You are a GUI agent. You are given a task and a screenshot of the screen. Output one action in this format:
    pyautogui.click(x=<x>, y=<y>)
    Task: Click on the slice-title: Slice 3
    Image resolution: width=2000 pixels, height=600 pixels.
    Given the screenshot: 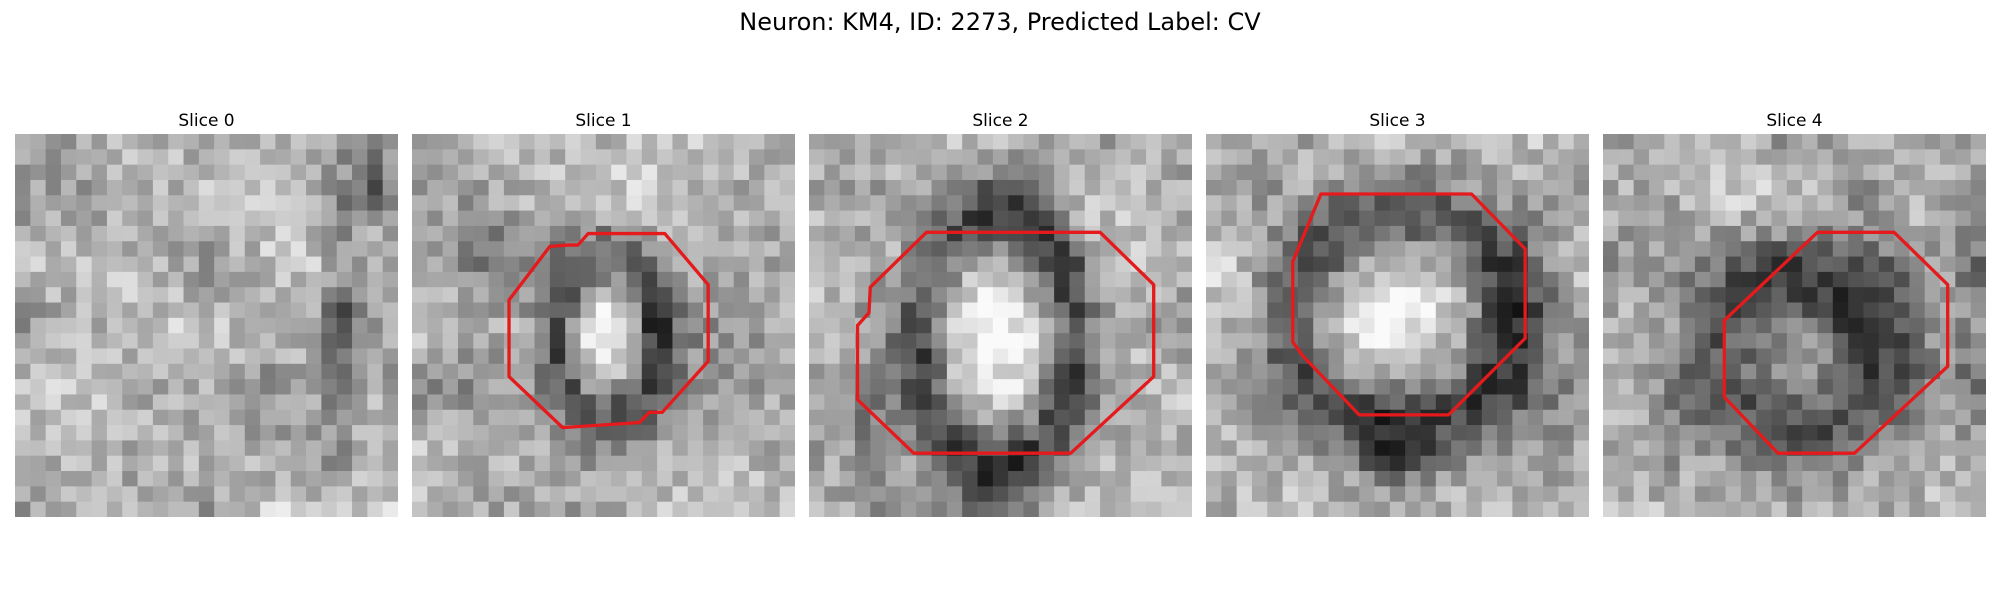 What is the action you would take?
    pyautogui.click(x=1397, y=121)
    